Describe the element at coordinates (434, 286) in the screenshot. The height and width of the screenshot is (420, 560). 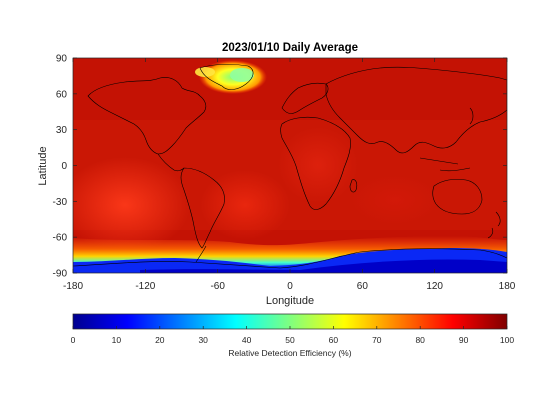
I see `x-tick-label: 120` at that location.